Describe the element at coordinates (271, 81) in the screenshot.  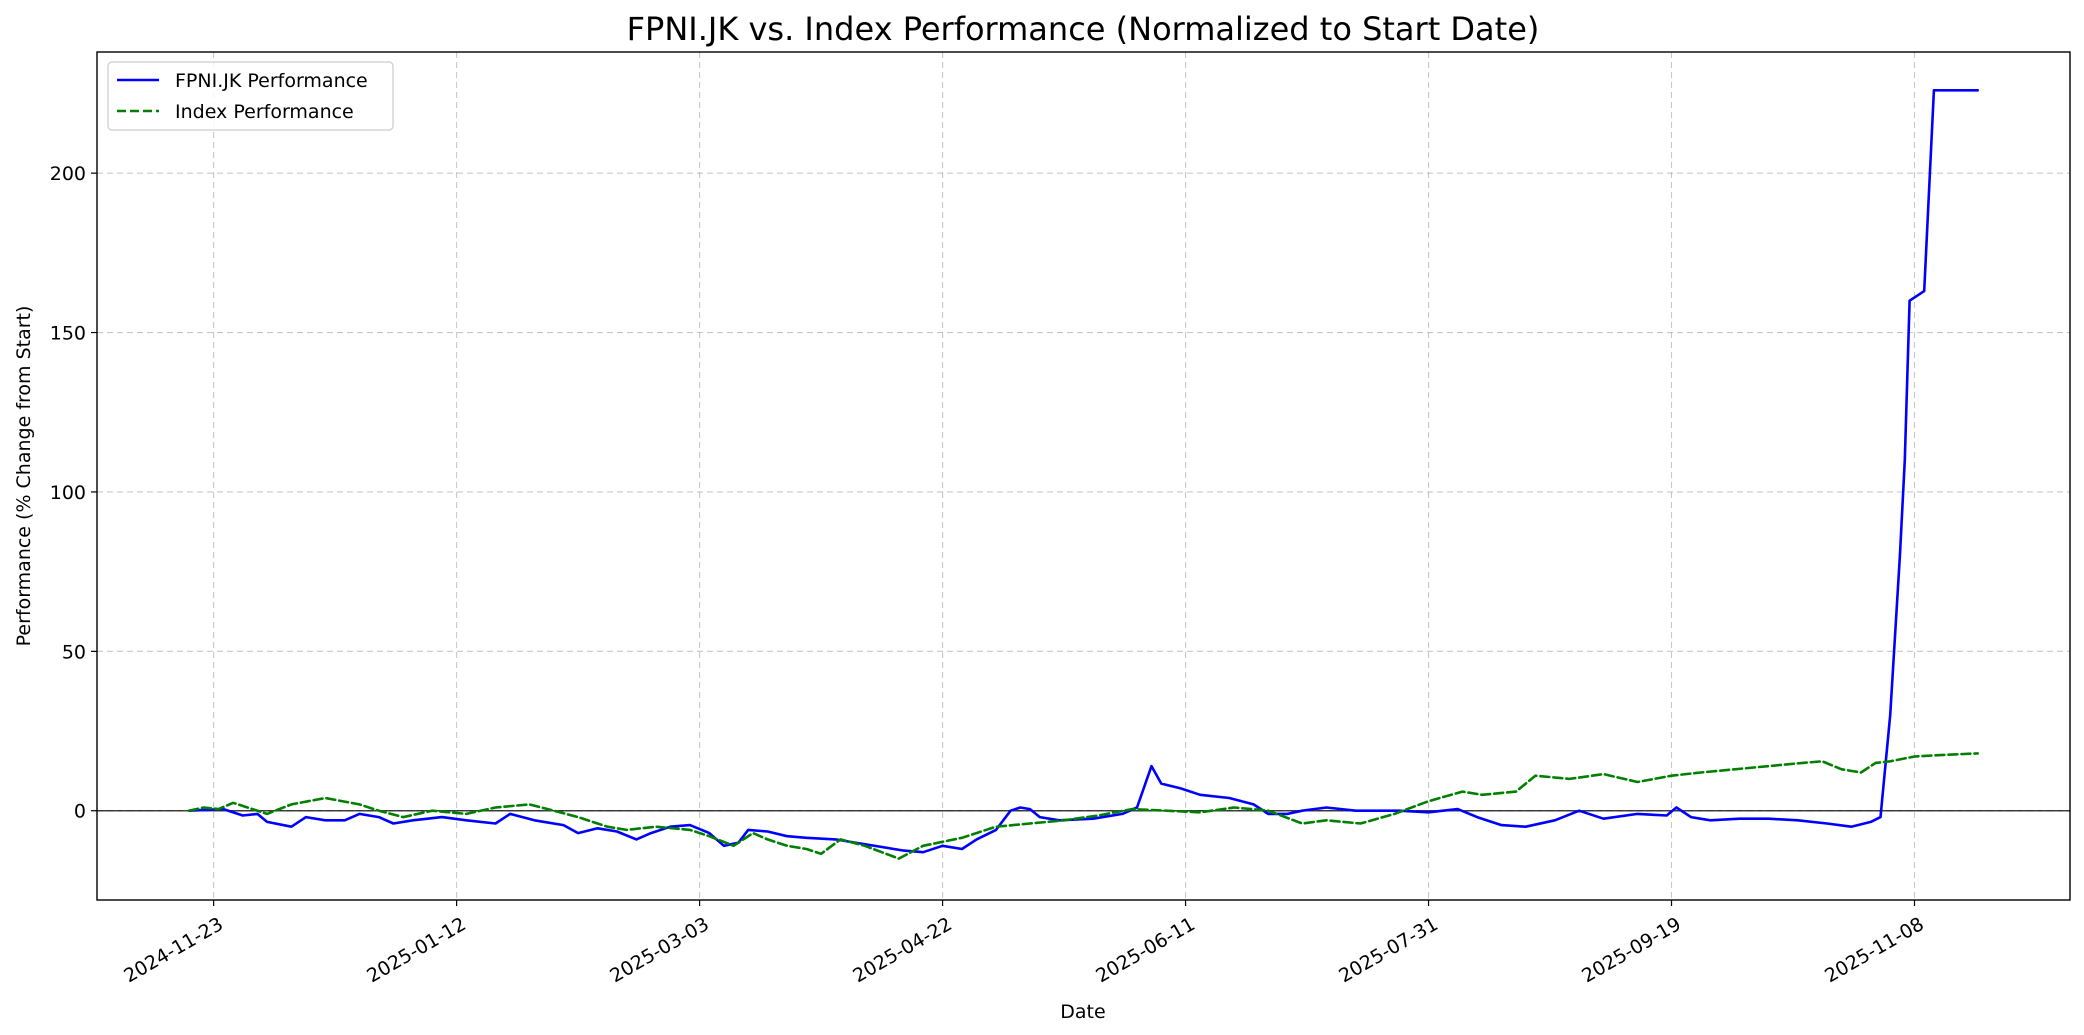
I see `legend-label-fpni: FPNI.JK Performance` at that location.